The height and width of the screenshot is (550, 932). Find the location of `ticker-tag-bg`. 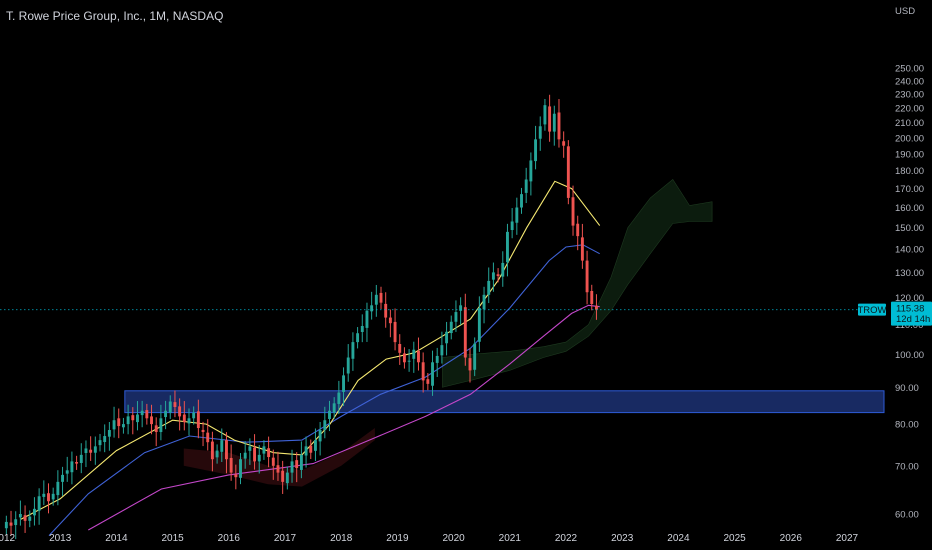

ticker-tag-bg is located at coordinates (872, 309).